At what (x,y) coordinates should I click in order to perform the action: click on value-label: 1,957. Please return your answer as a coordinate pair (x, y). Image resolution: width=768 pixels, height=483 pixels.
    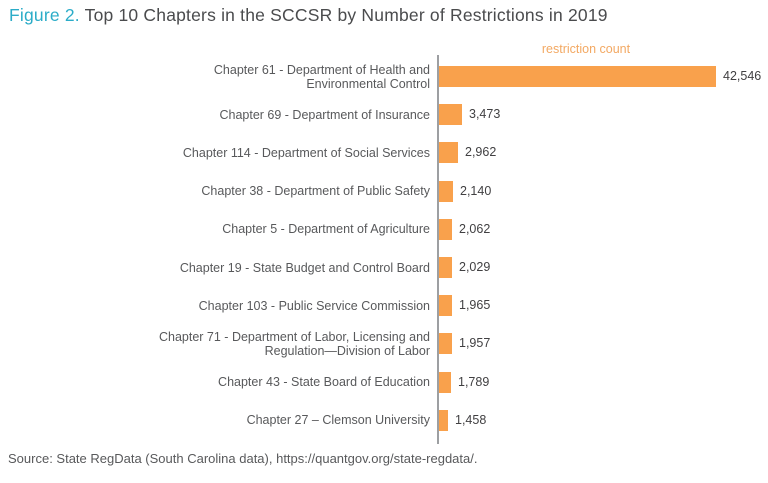
    Looking at the image, I should click on (475, 343).